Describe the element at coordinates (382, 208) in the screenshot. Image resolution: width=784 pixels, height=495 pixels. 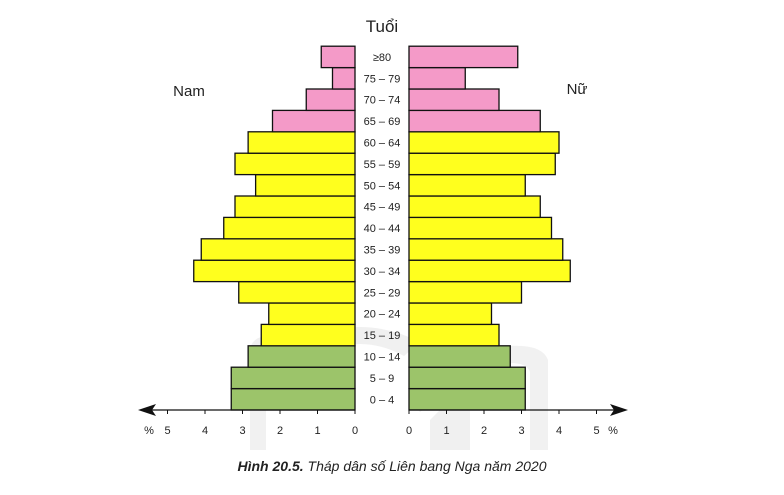
I see `age-label-9: 45 – 49` at that location.